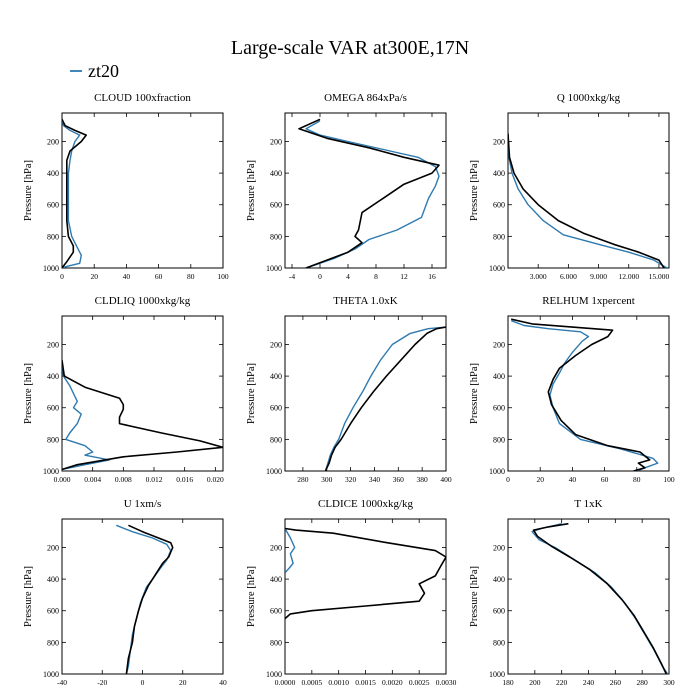 The height and width of the screenshot is (700, 700). I want to click on x-tick-label: 400, so click(446, 479).